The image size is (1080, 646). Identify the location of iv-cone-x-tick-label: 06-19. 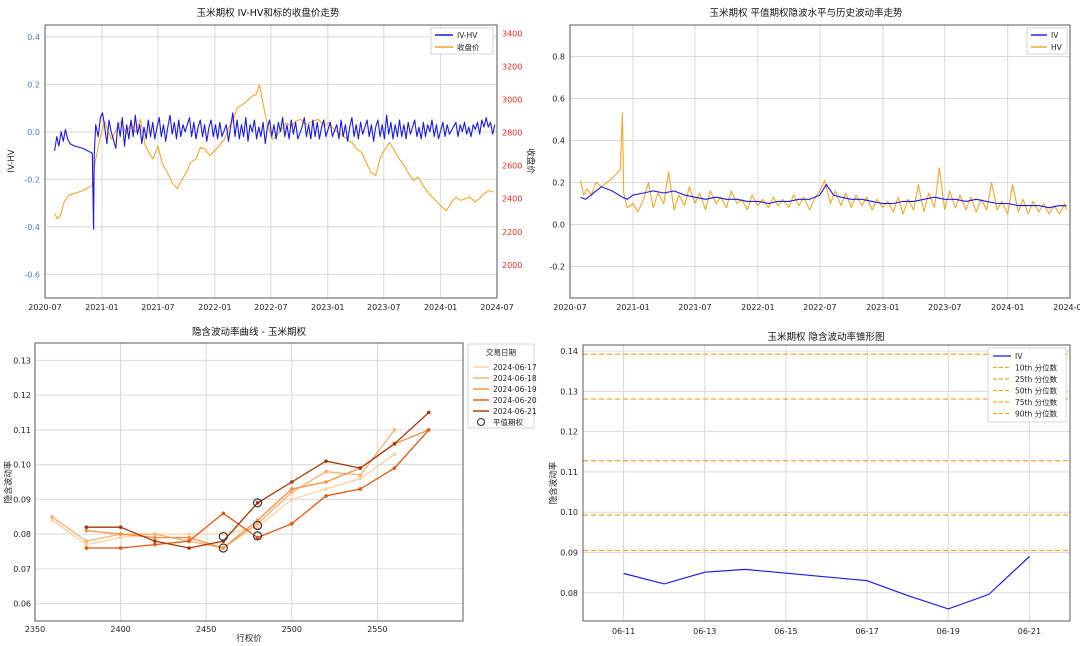
(948, 631).